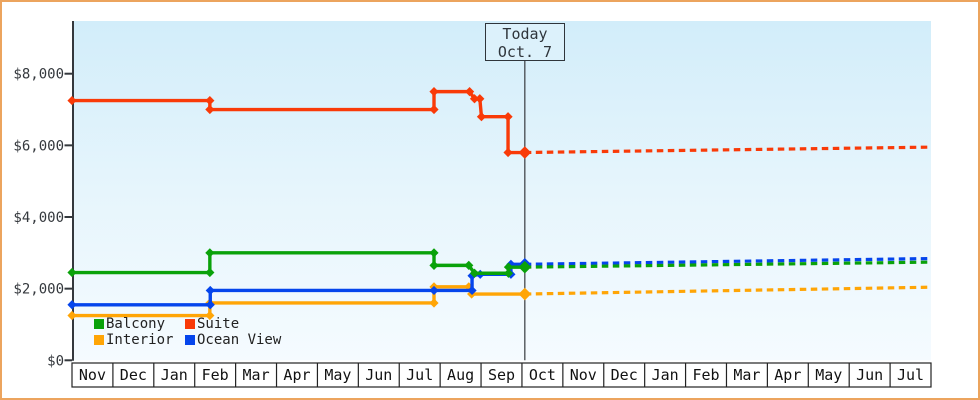 The height and width of the screenshot is (400, 980). I want to click on month-label: Oct, so click(542, 375).